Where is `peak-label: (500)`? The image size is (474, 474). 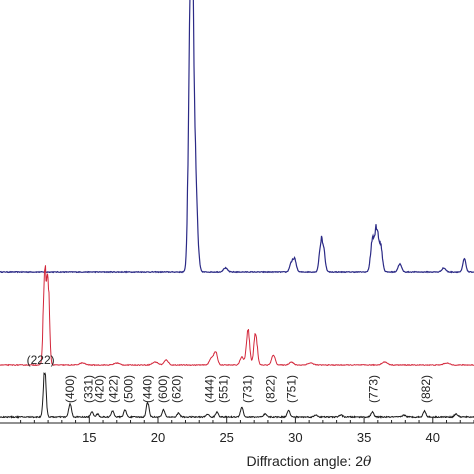 peak-label: (500) is located at coordinates (128, 389).